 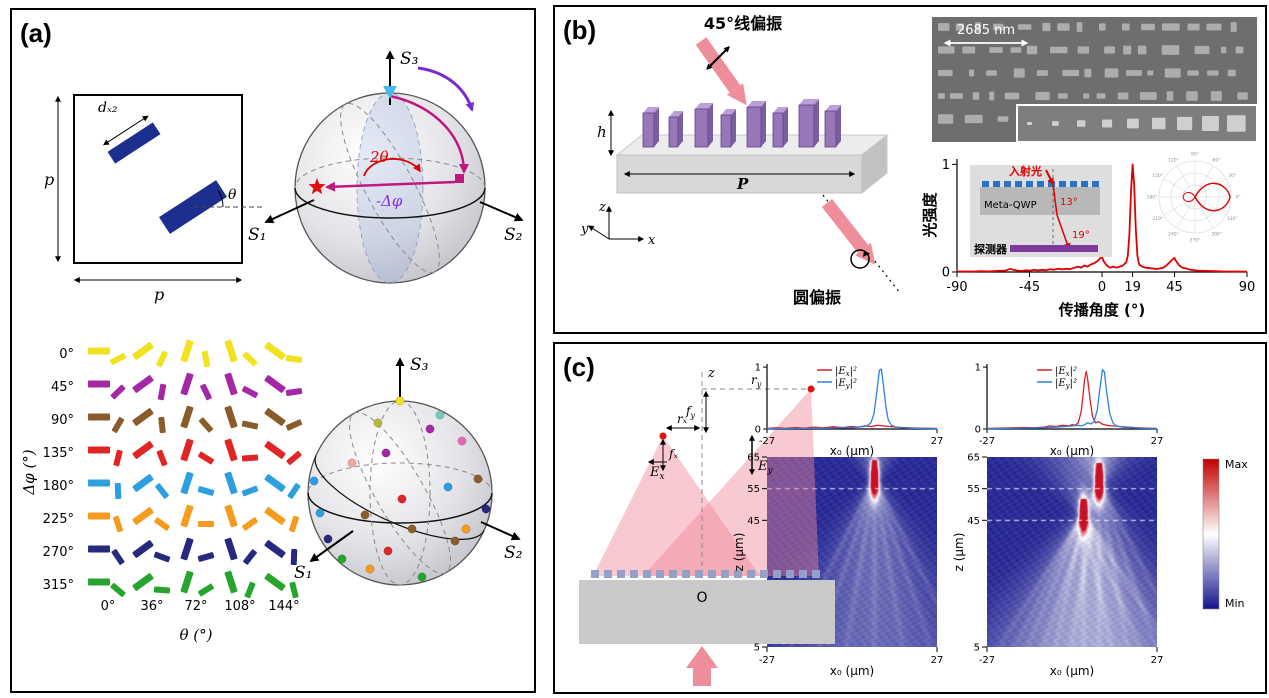 What do you see at coordinates (705, 574) in the screenshot?
I see `metasurface-elements` at bounding box center [705, 574].